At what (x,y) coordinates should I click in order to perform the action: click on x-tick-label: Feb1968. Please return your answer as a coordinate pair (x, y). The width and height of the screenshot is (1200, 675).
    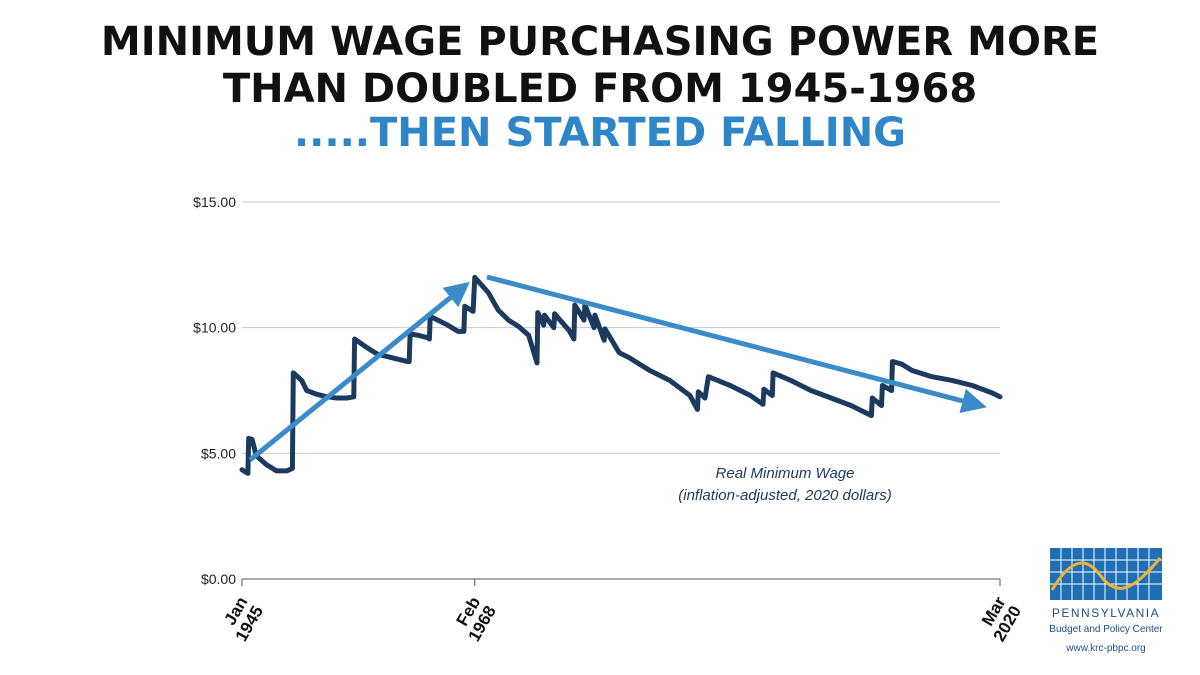
    Looking at the image, I should click on (474, 619).